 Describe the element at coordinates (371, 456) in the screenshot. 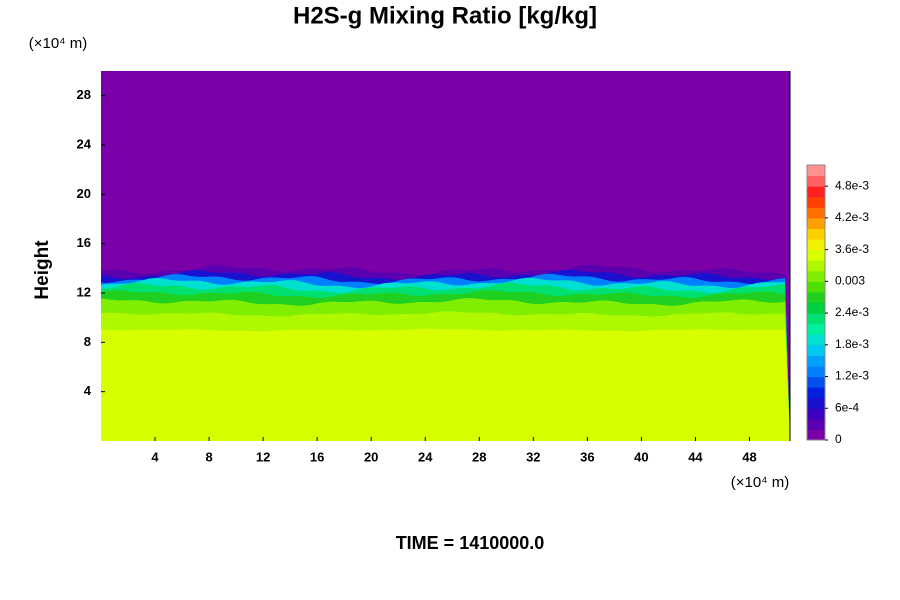

I see `x-tick-label: 20` at that location.